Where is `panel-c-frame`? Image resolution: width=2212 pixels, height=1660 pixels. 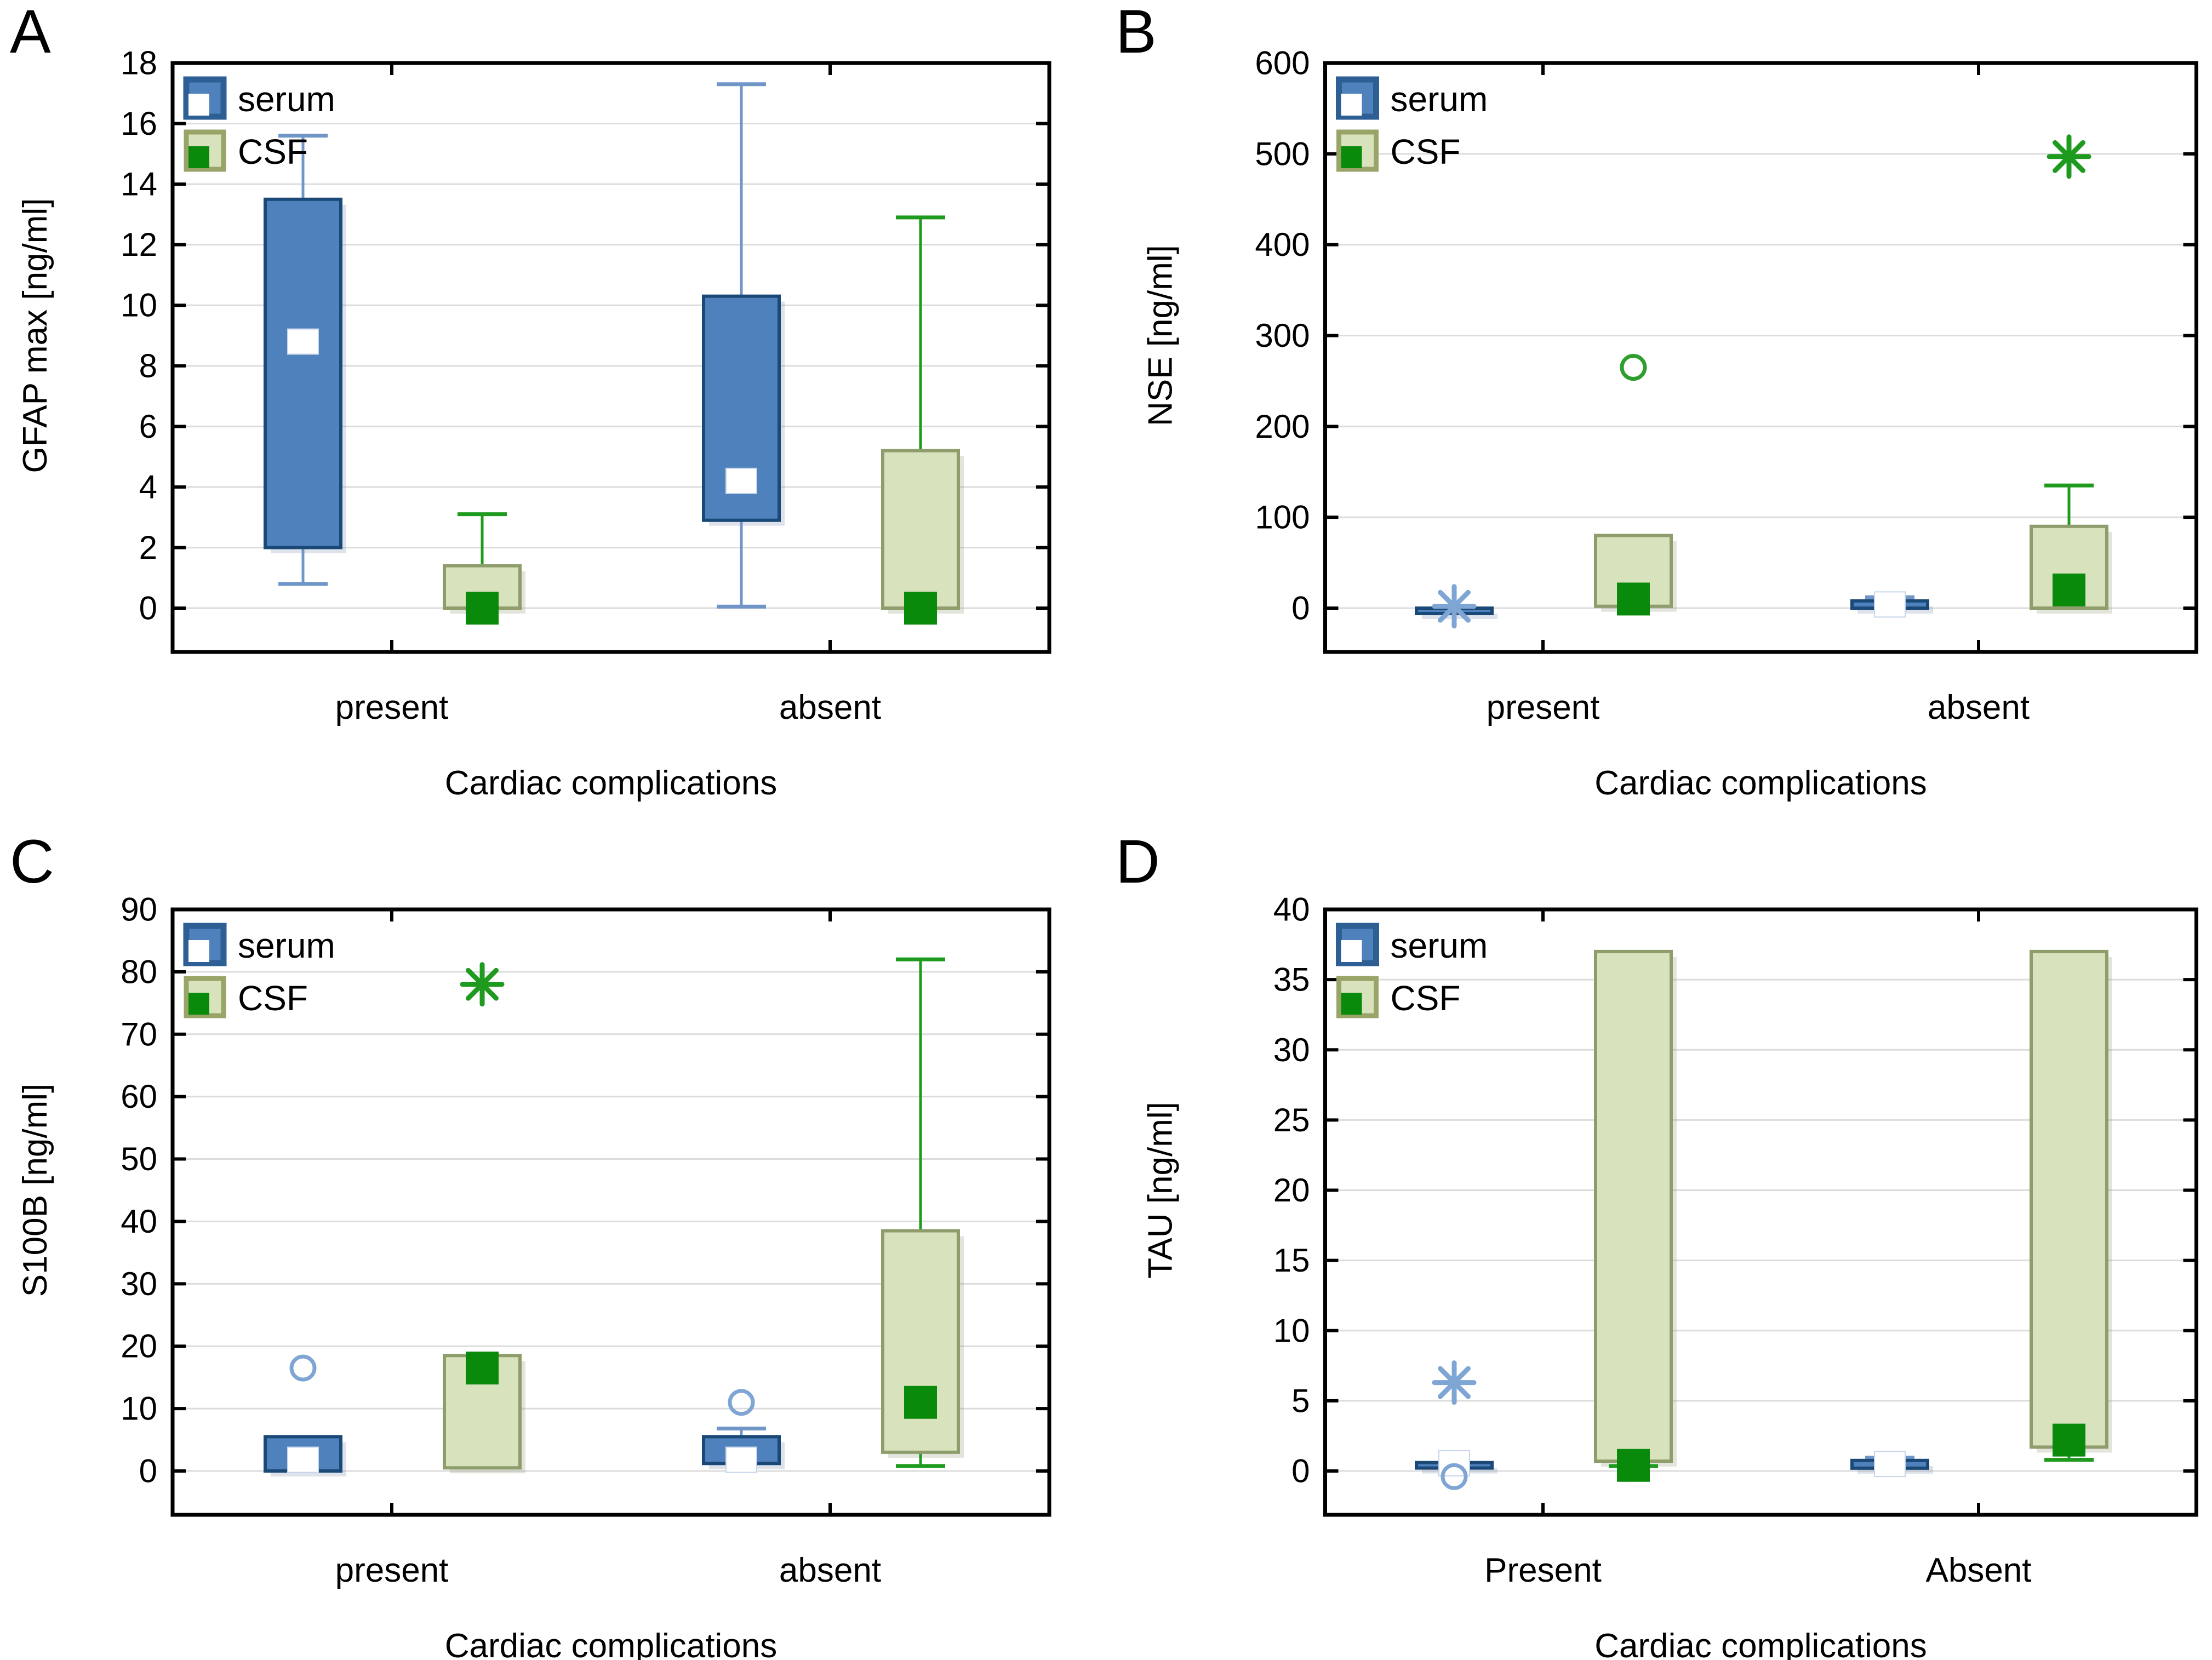 panel-c-frame is located at coordinates (611, 1212).